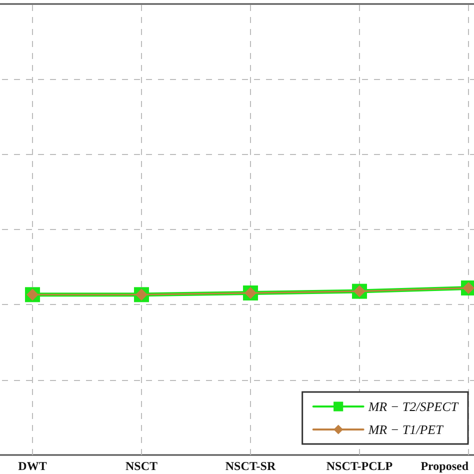  What do you see at coordinates (250, 466) in the screenshot?
I see `x-tick-label: NSCT-SR` at bounding box center [250, 466].